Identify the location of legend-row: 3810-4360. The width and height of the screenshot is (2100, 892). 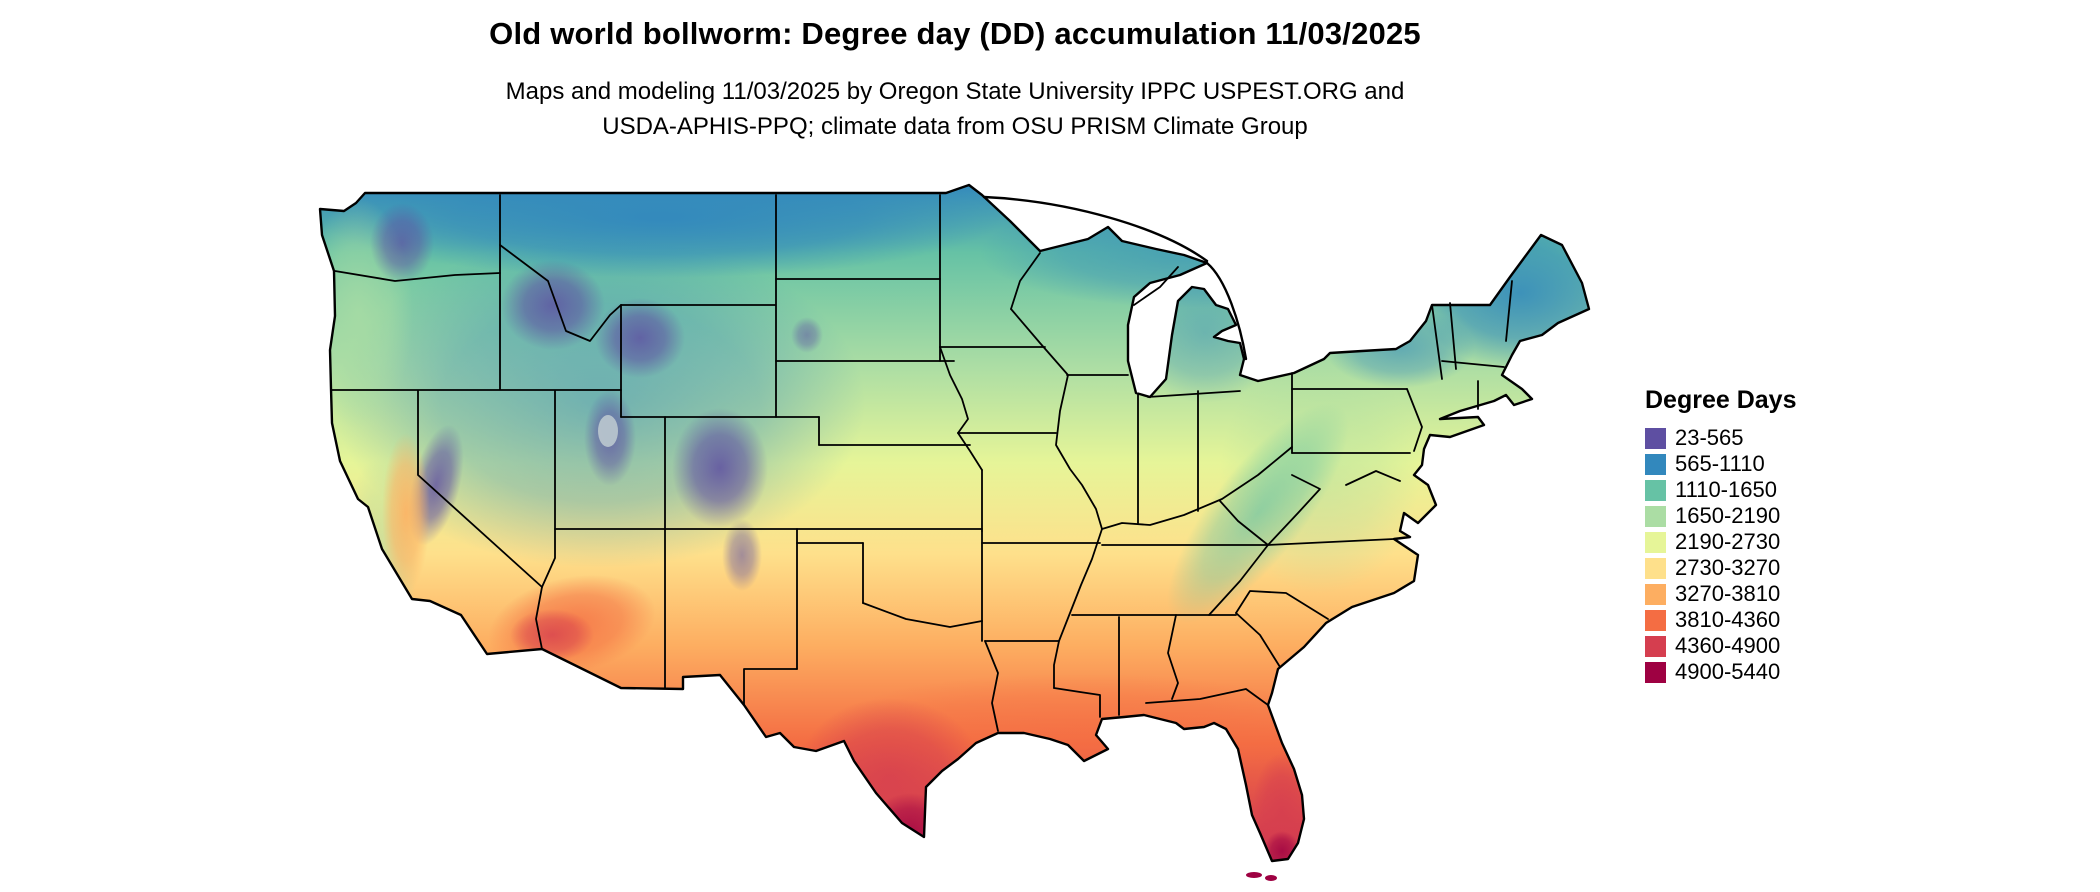
(1760, 620).